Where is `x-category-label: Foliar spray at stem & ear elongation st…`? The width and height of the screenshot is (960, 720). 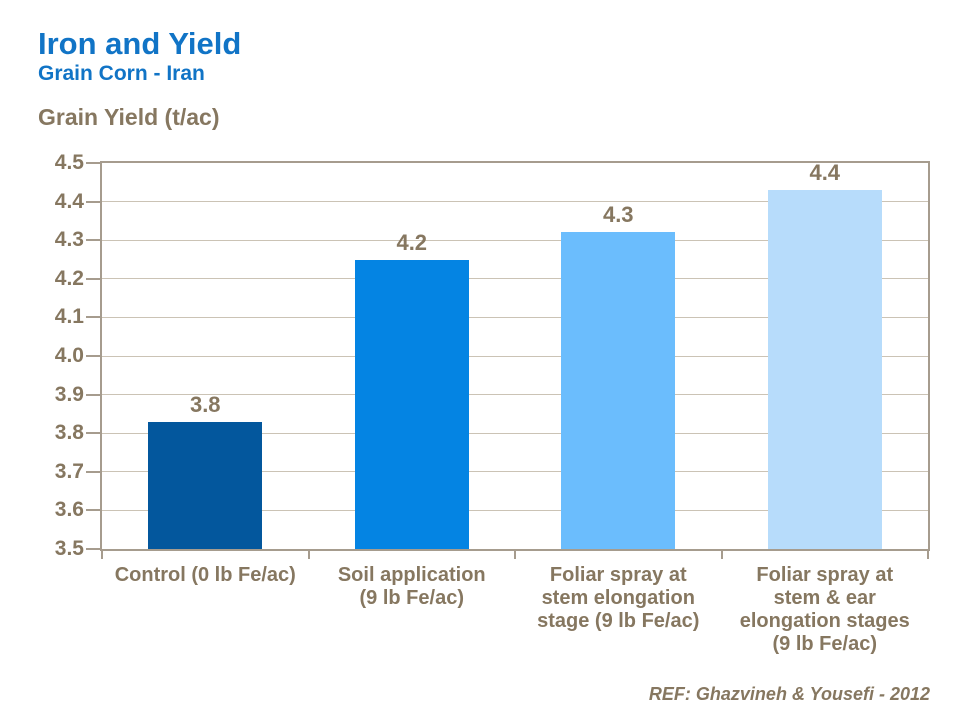
x-category-label: Foliar spray at stem & ear elongation st… is located at coordinates (824, 609).